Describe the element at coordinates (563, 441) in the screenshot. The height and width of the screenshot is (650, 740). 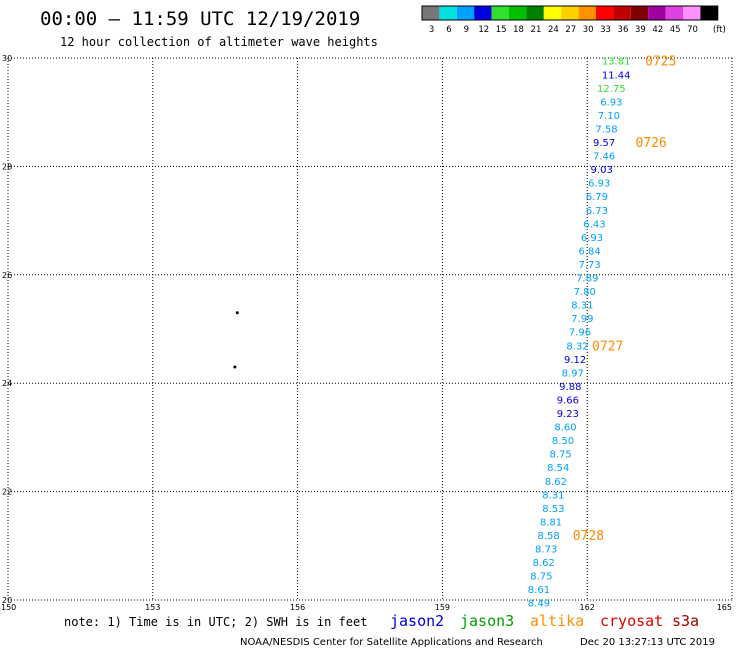
I see `wave-height-value: 8.50` at that location.